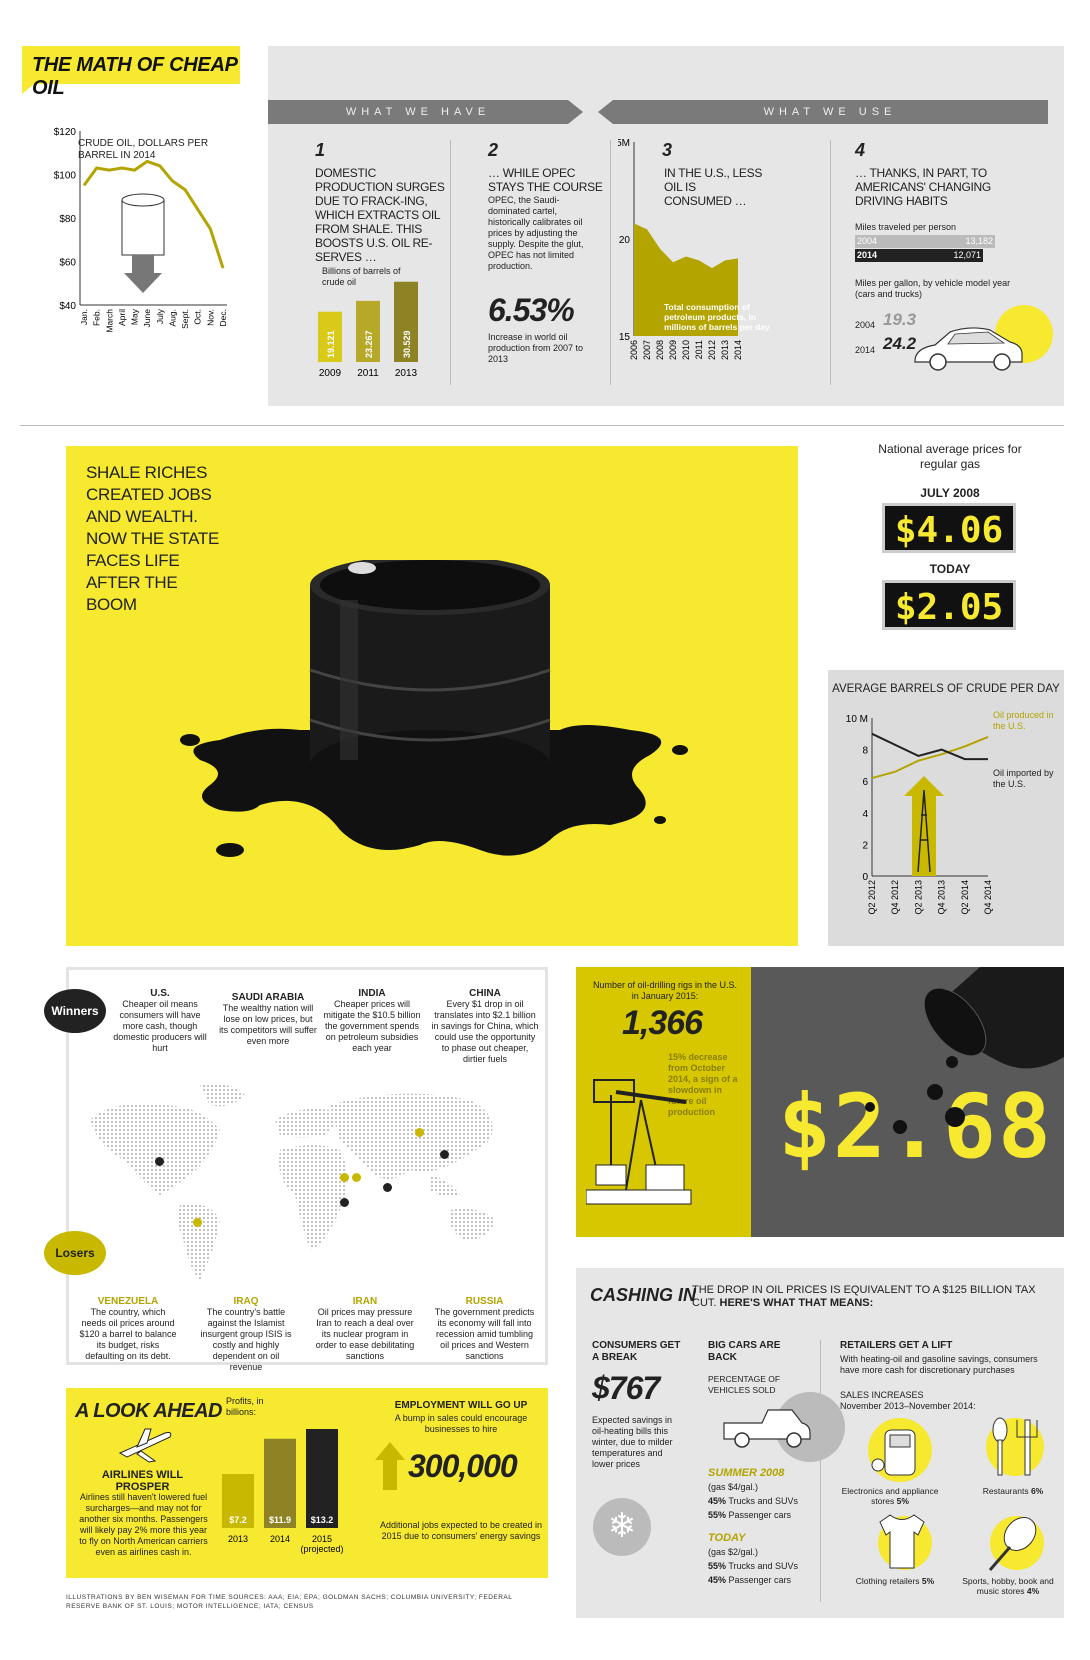 The width and height of the screenshot is (1090, 1660). What do you see at coordinates (434, 708) in the screenshot?
I see `oil-barrel-illustration` at bounding box center [434, 708].